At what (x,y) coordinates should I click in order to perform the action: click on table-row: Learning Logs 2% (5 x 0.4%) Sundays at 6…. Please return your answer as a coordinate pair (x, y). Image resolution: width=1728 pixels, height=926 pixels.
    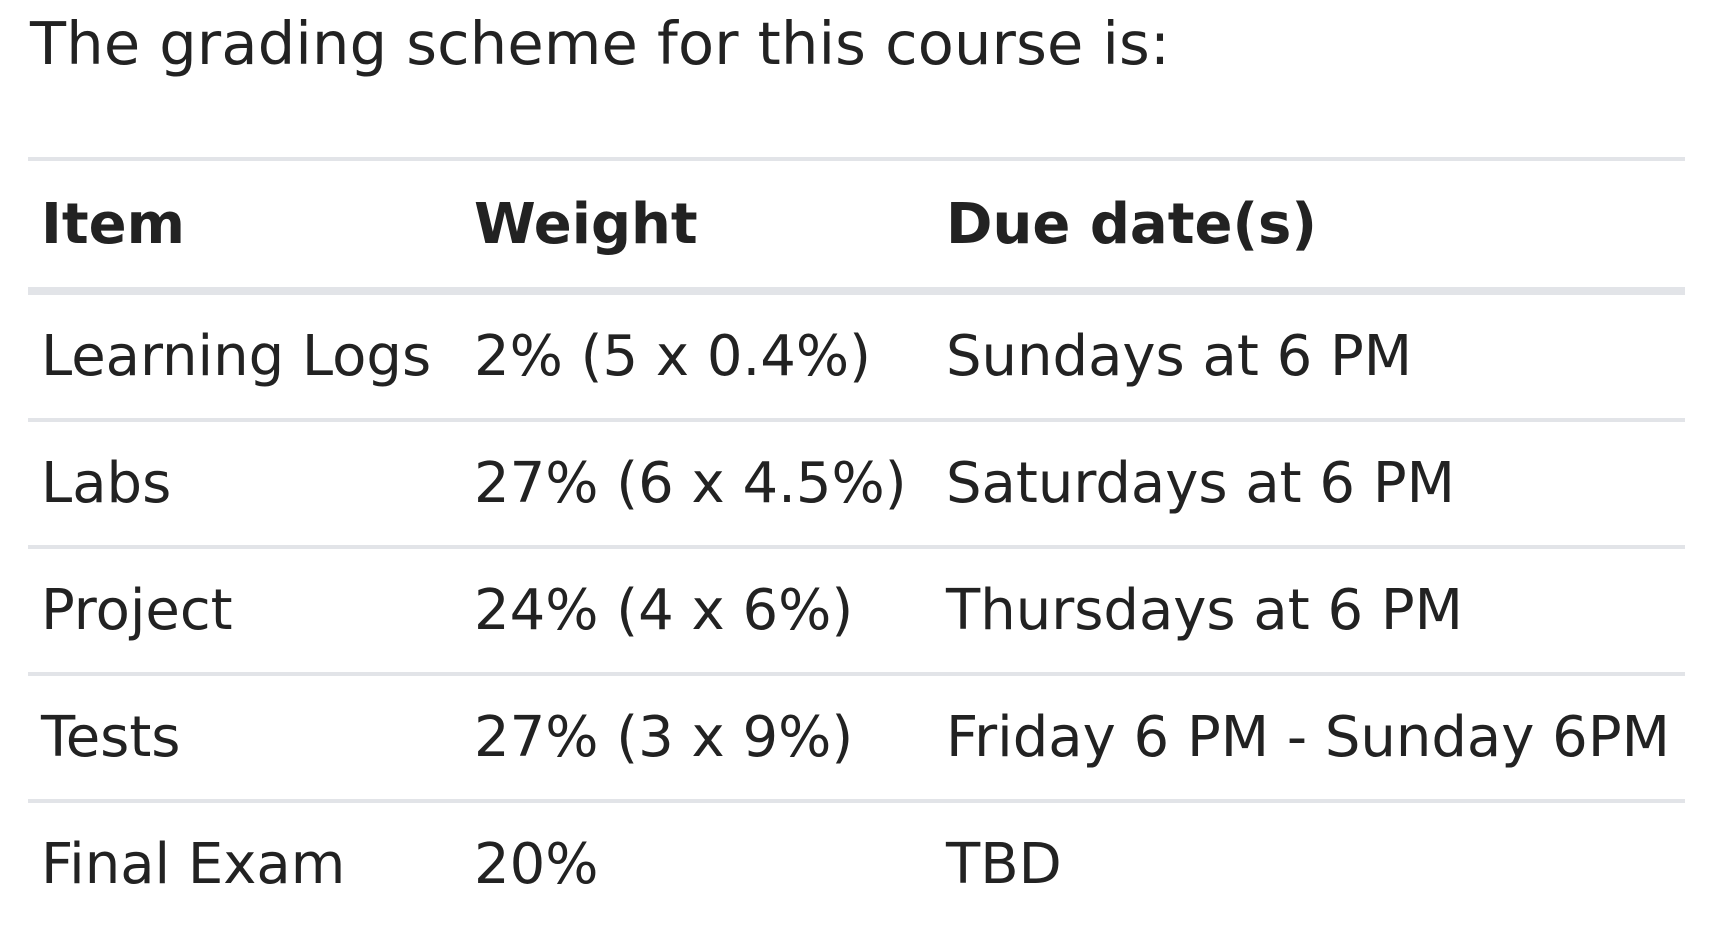
    Looking at the image, I should click on (856, 356).